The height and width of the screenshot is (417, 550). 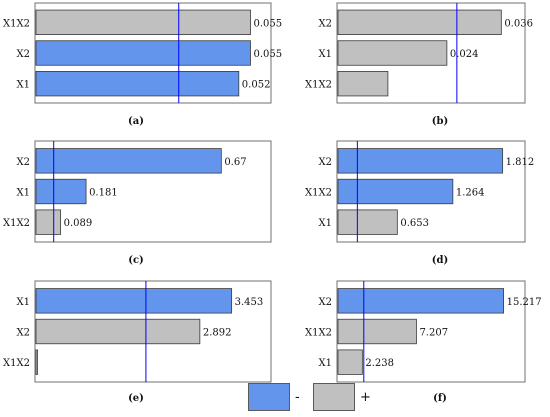 I want to click on bar-value-label: 7.207, so click(x=433, y=333).